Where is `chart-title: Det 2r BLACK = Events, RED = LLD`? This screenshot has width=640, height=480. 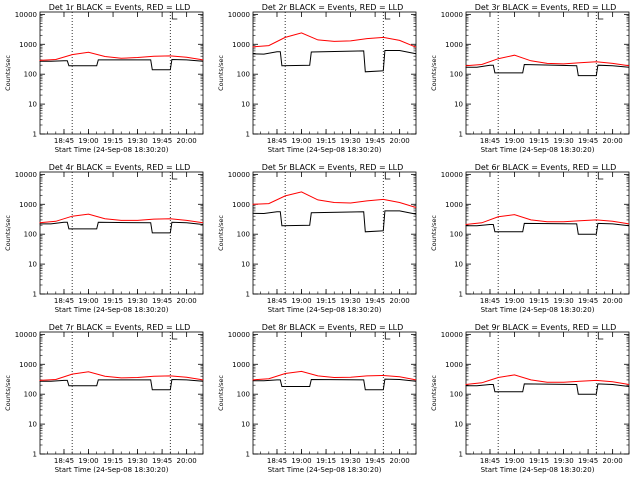 chart-title: Det 2r BLACK = Events, RED = LLD is located at coordinates (333, 7).